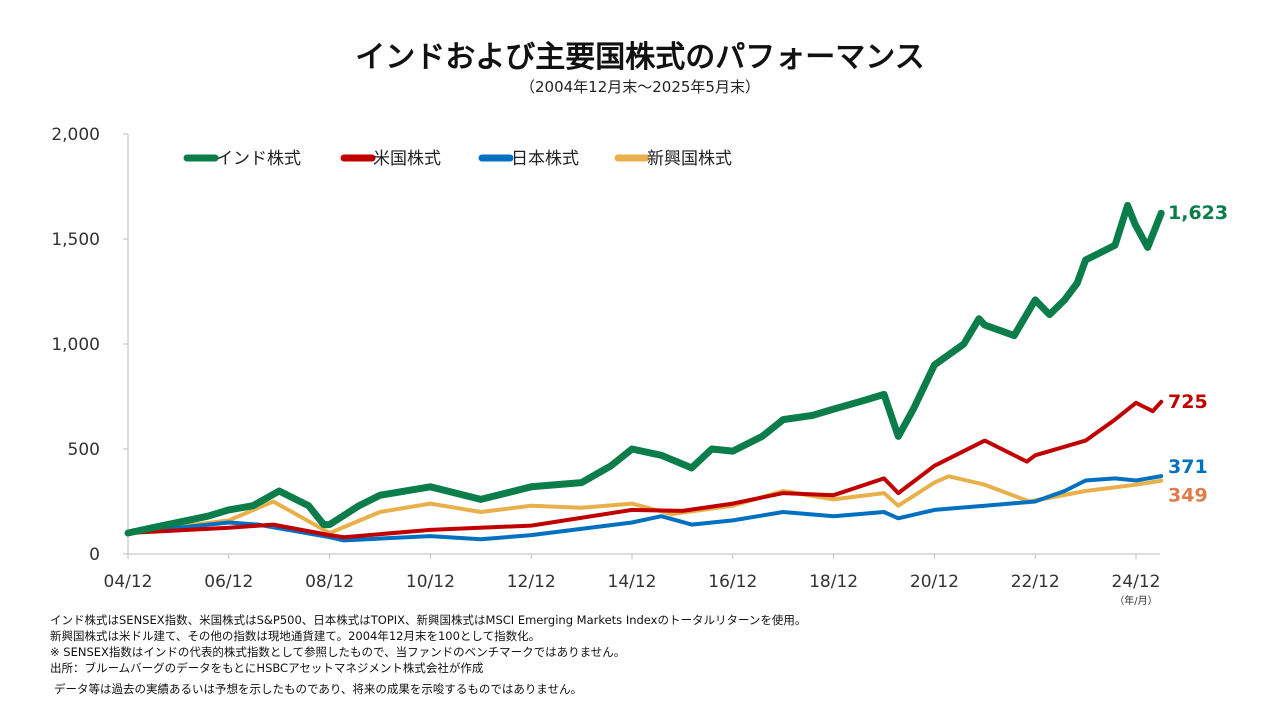 This screenshot has width=1280, height=720. What do you see at coordinates (1188, 467) in the screenshot?
I see `end-value-label: 371` at bounding box center [1188, 467].